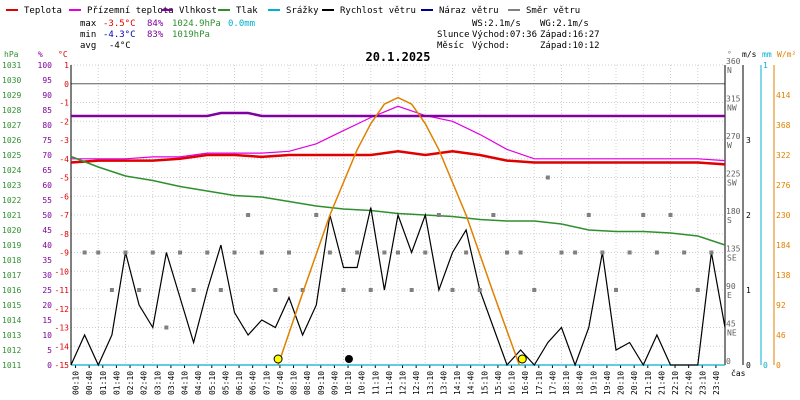  What do you see at coordinates (47, 125) in the screenshot?
I see `humidity-tick: 80` at bounding box center [47, 125].